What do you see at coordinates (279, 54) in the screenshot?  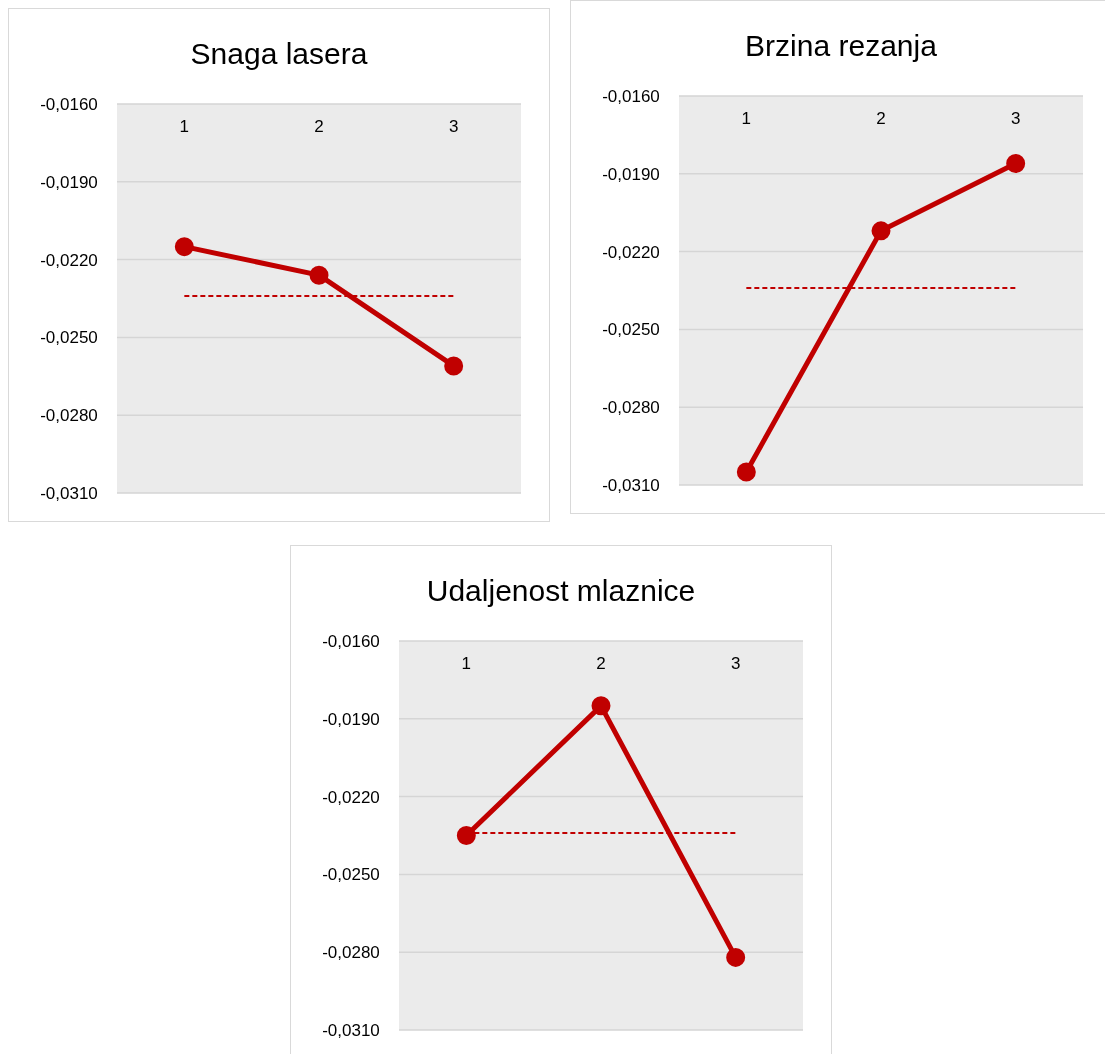 I see `chart-title: Snaga lasera` at bounding box center [279, 54].